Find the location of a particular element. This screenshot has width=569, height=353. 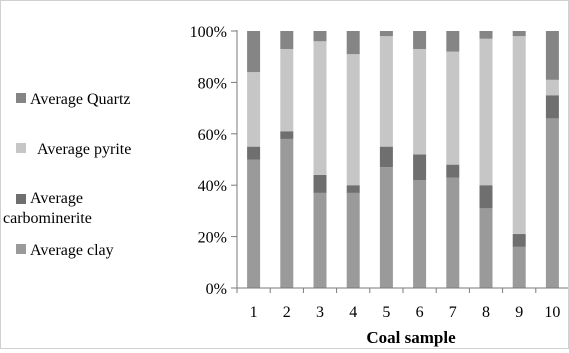

x-tick-label: 6 is located at coordinates (420, 312).